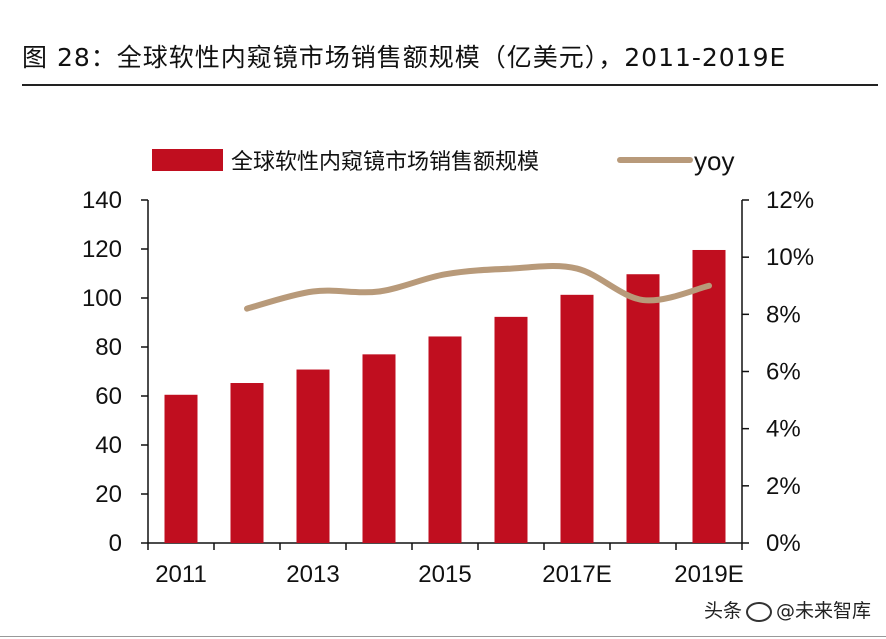 This screenshot has height=639, width=886. Describe the element at coordinates (709, 396) in the screenshot. I see `bar-2019E` at that location.